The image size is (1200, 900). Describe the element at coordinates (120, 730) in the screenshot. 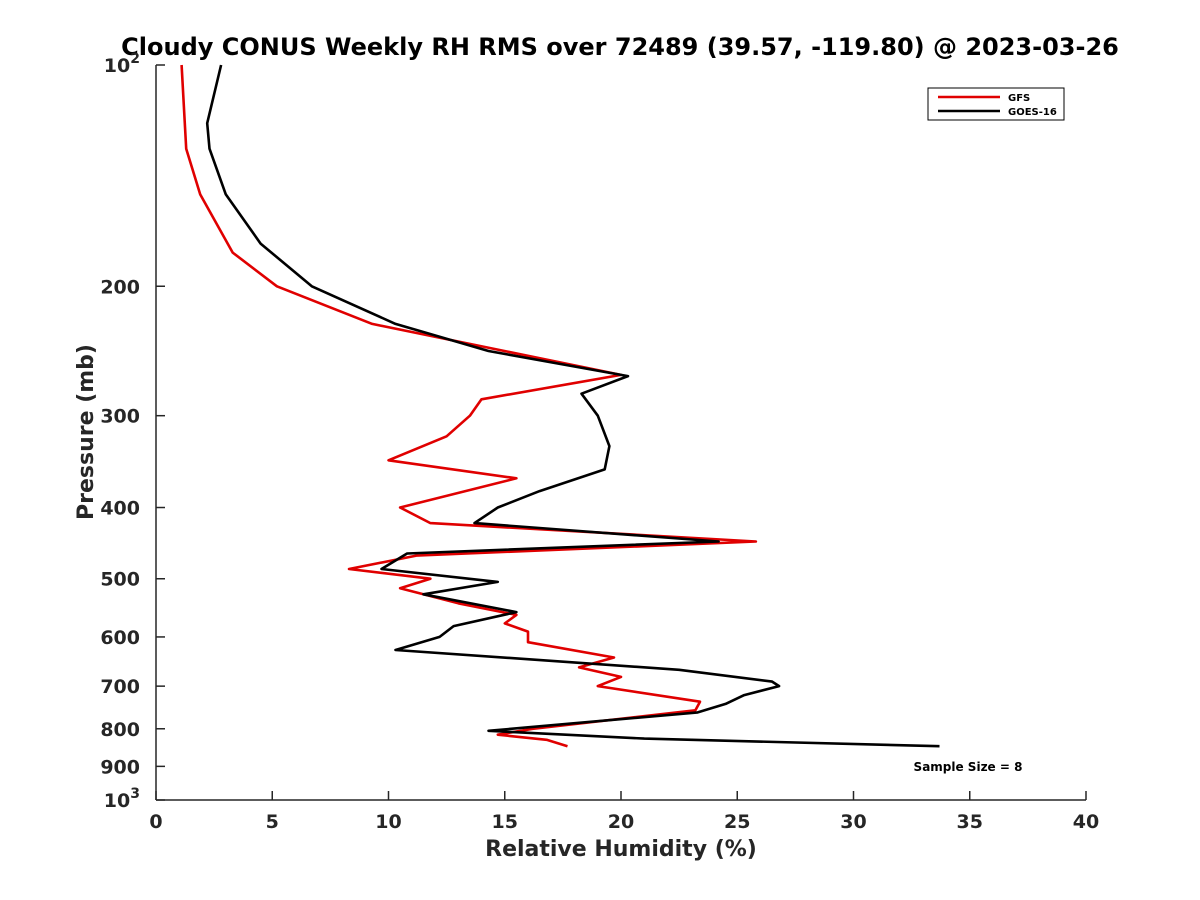

I see `y-tick-label: 800` at that location.